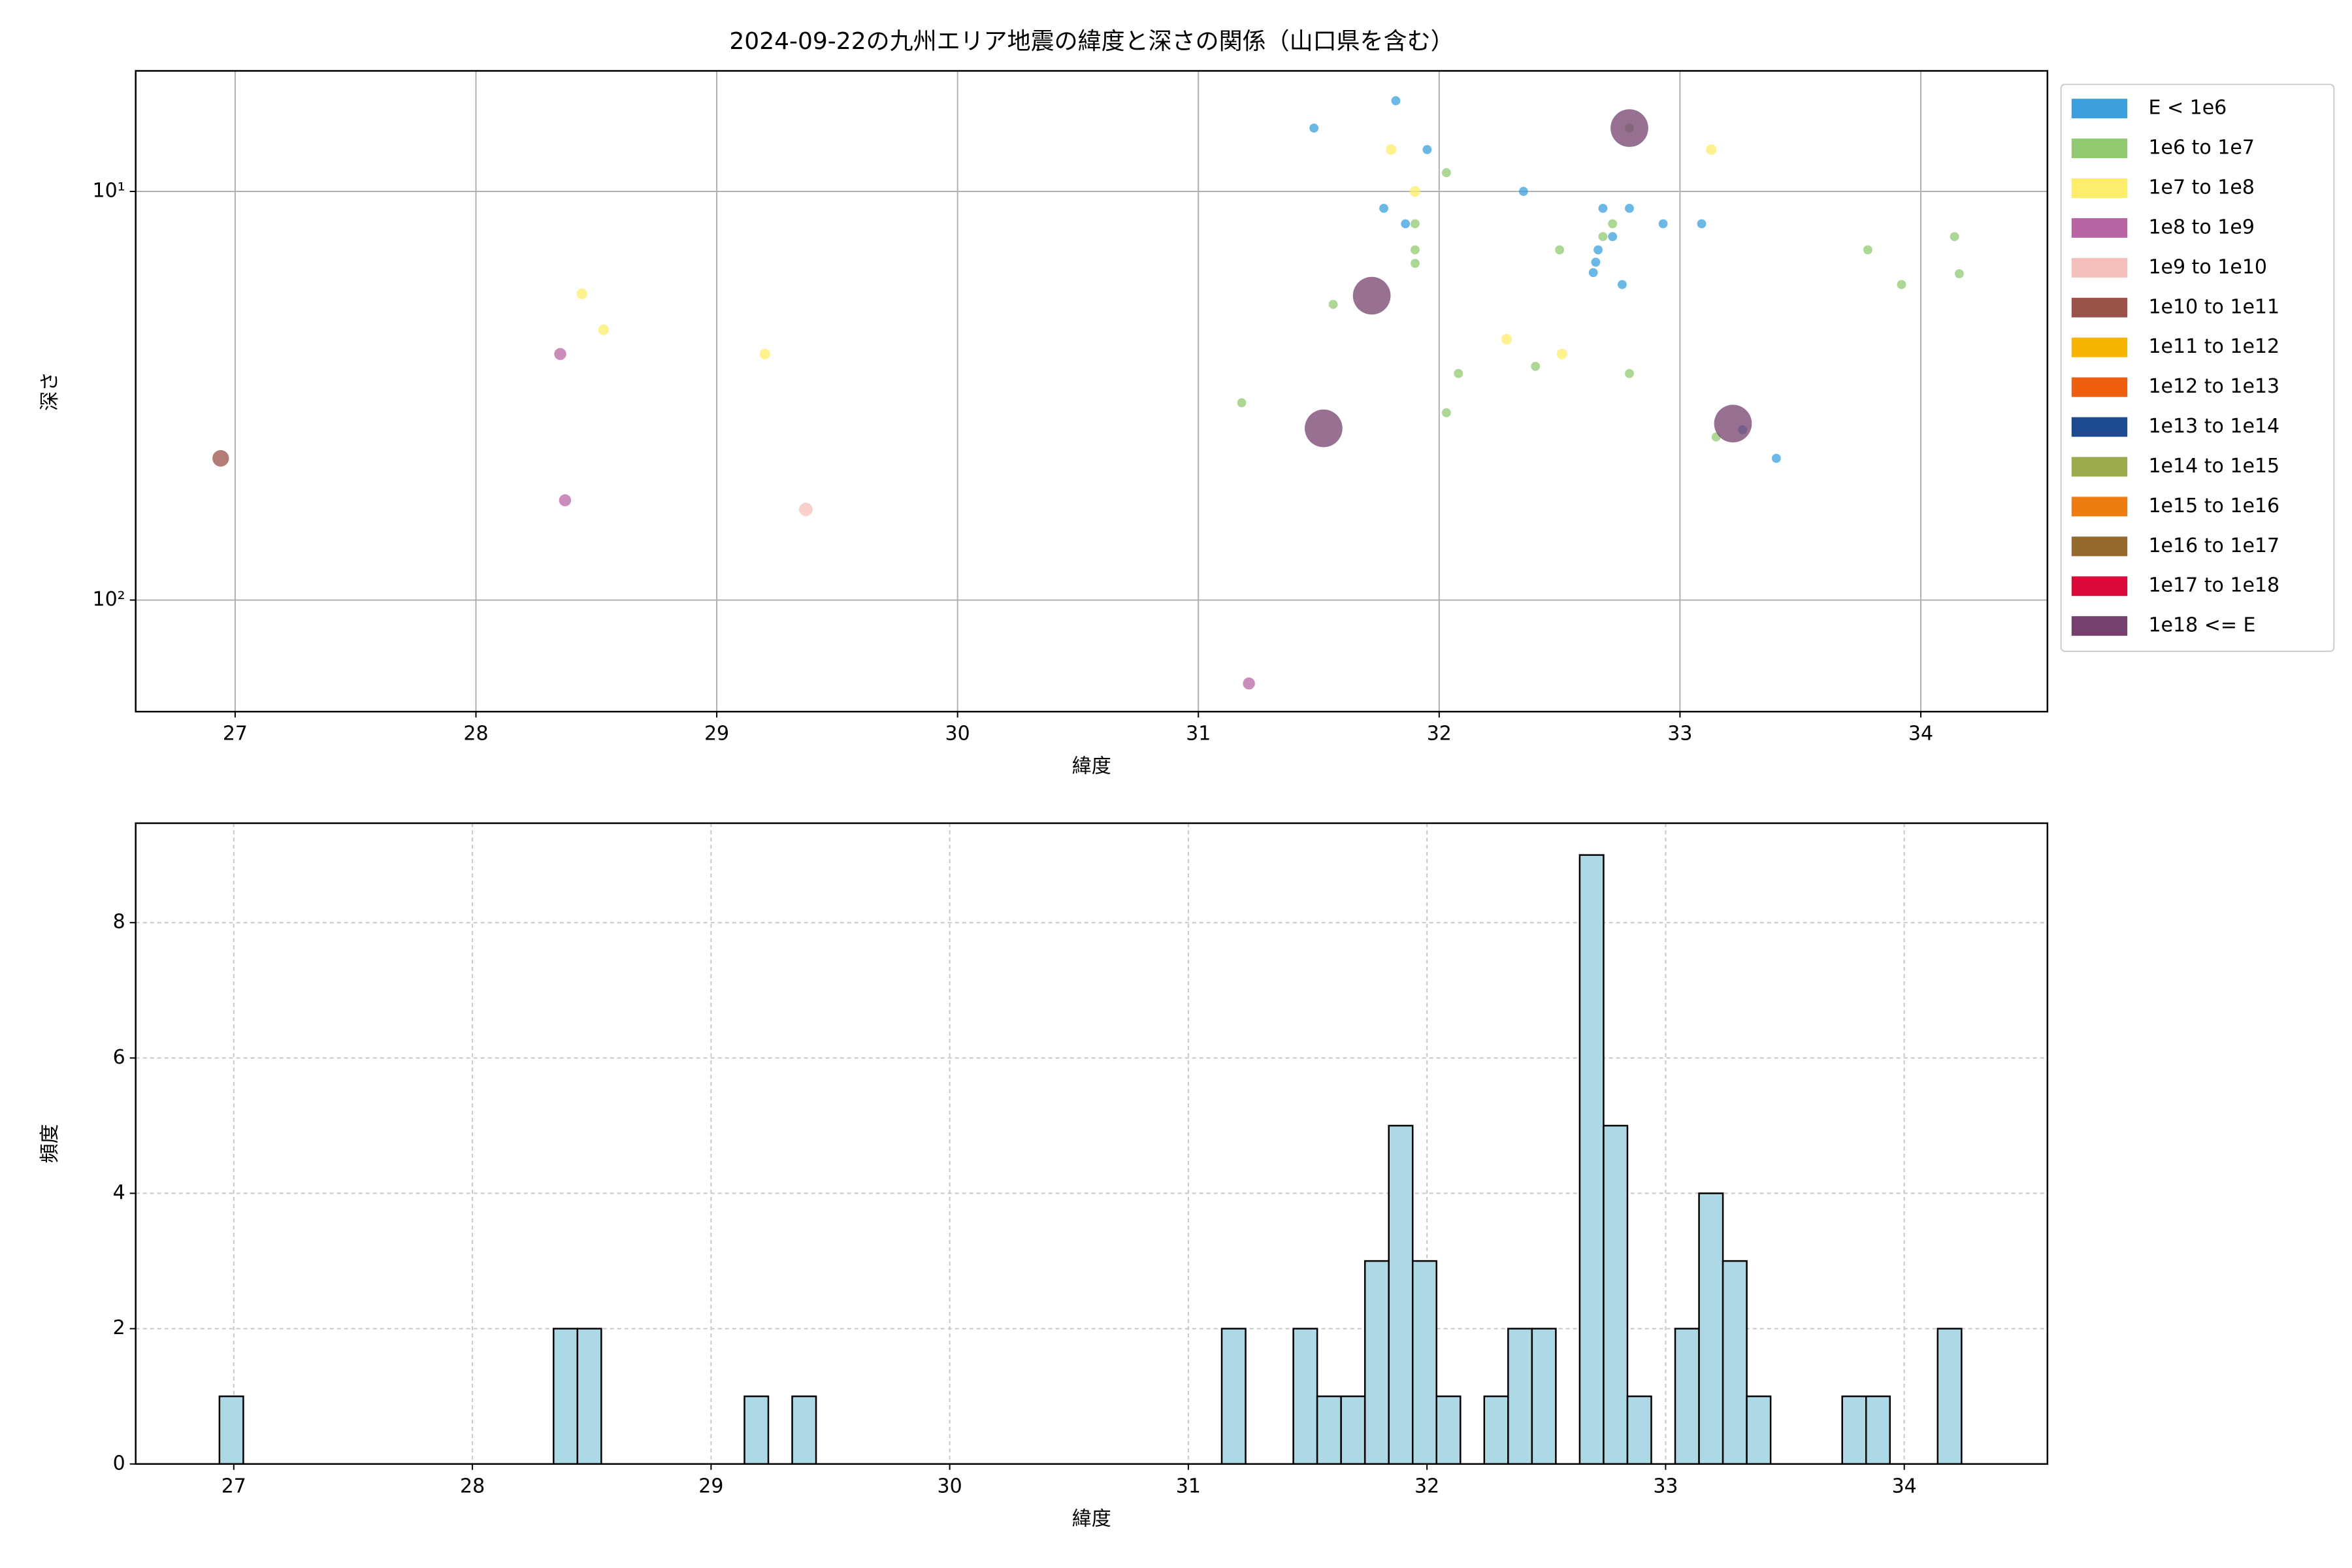 The height and width of the screenshot is (1568, 2352). I want to click on legend-label: 1e10 to 1e11, so click(2213, 306).